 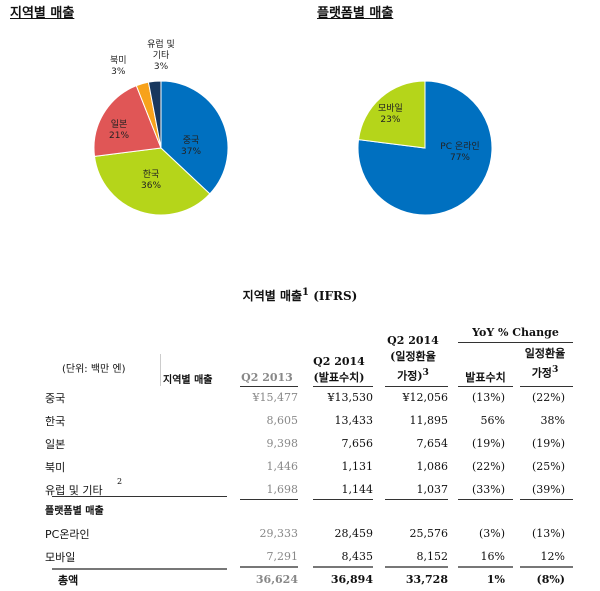 What do you see at coordinates (282, 489) in the screenshot?
I see `cell: 1,698` at bounding box center [282, 489].